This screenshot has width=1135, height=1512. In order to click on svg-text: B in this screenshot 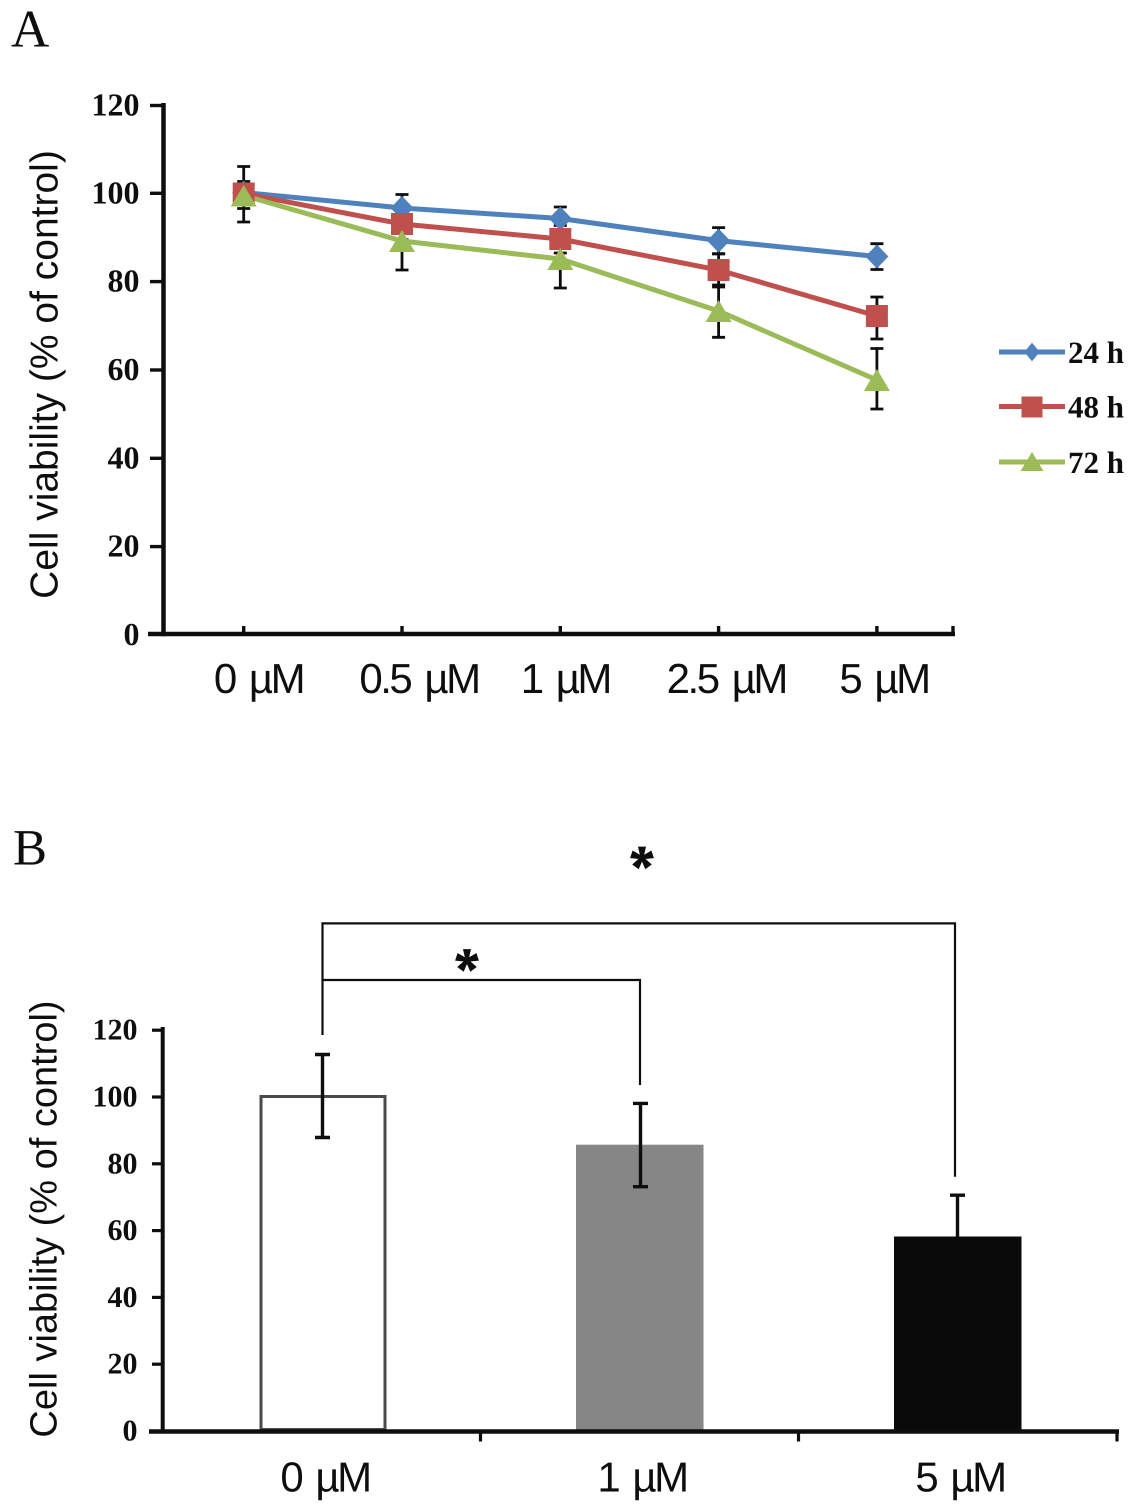, I will do `click(30, 849)`.